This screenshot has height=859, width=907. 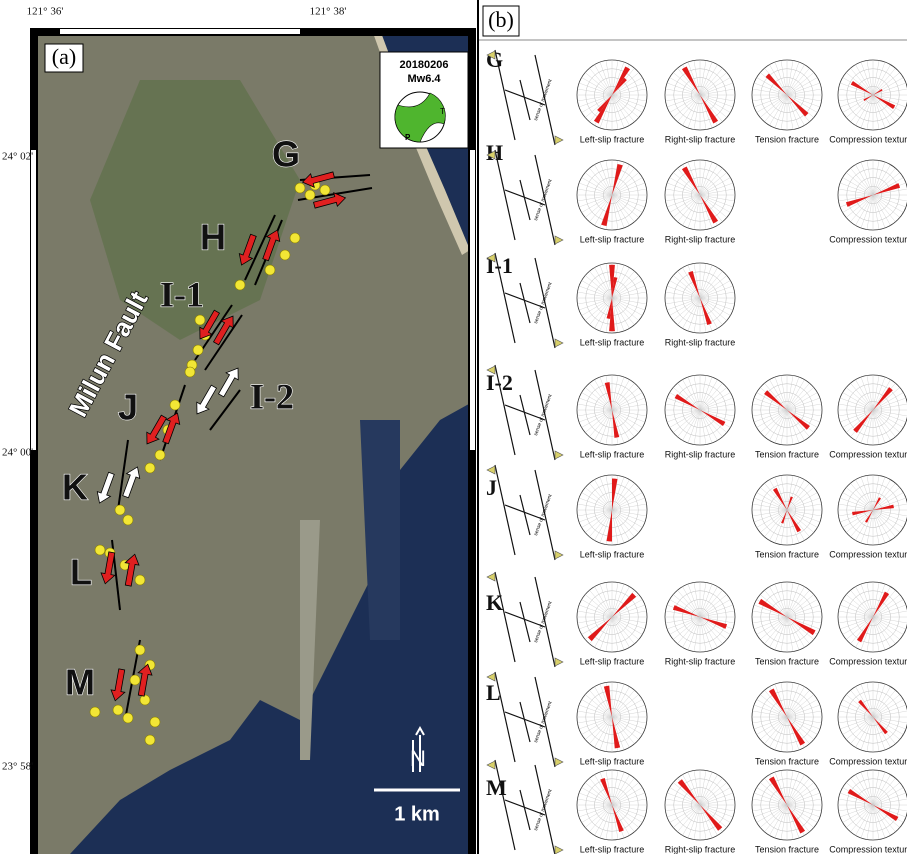 What do you see at coordinates (45, 12) in the screenshot?
I see `longitude-label: 121° 36'` at bounding box center [45, 12].